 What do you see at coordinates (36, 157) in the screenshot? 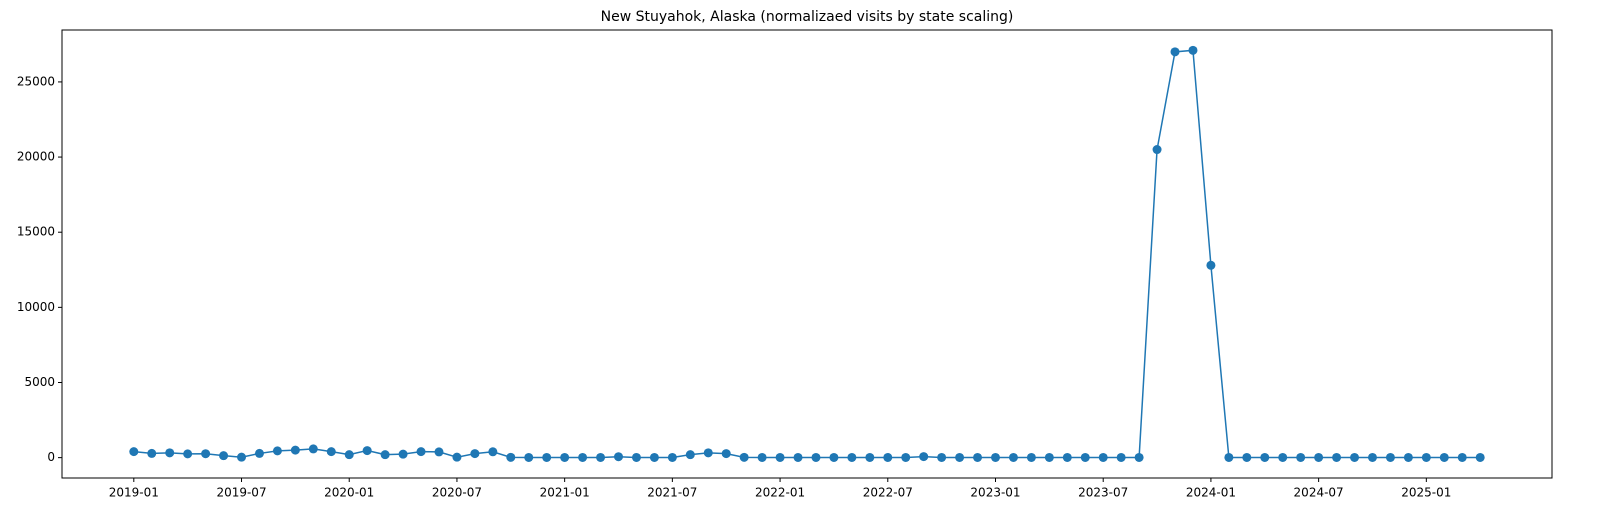
I see `y-tick-label: 20000` at bounding box center [36, 157].